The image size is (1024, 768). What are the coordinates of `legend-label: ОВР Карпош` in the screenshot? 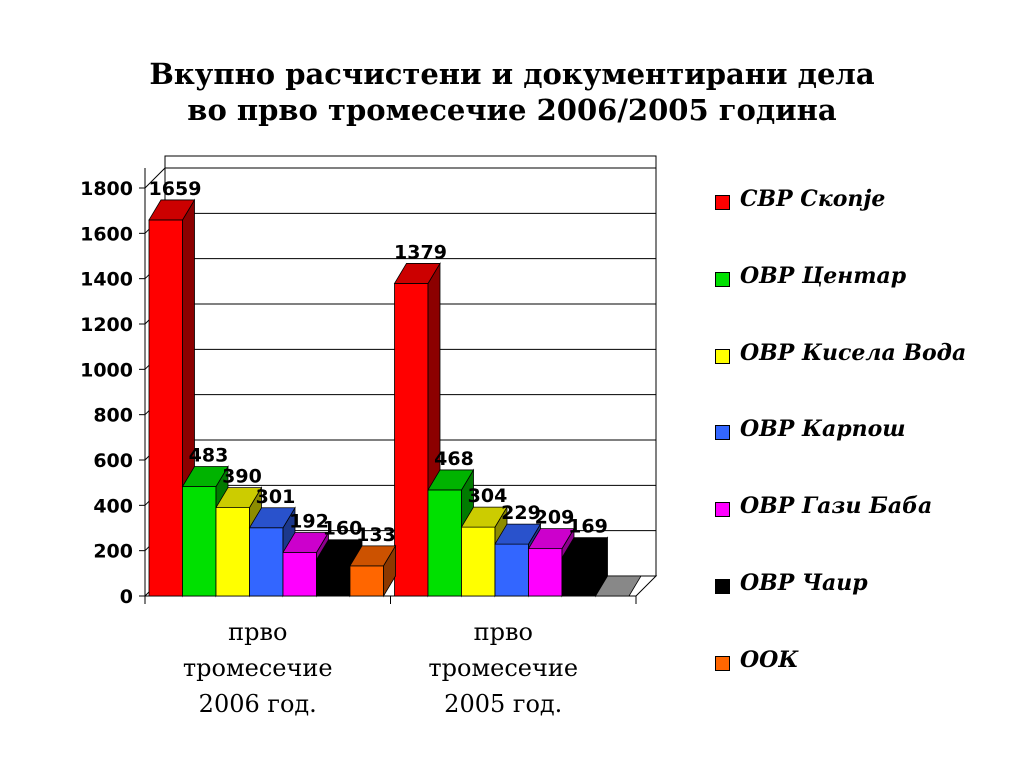 It's located at (823, 429).